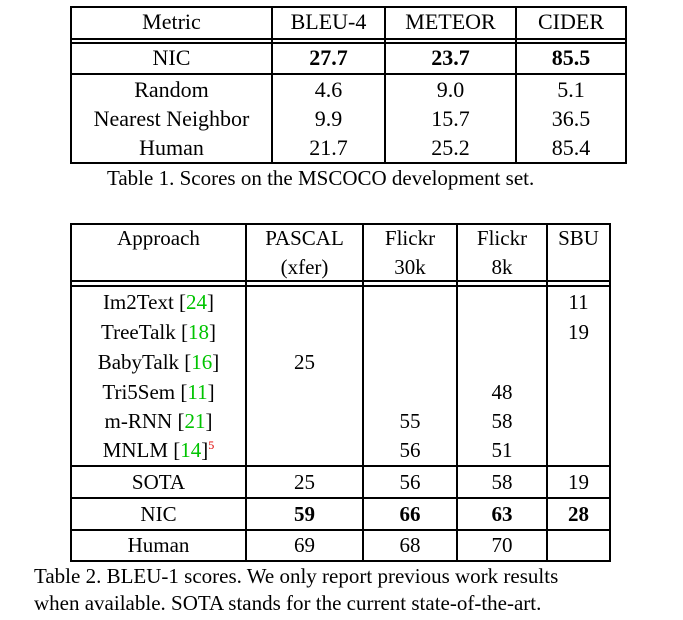  What do you see at coordinates (340, 224) in the screenshot?
I see `table-2-top-rule` at bounding box center [340, 224].